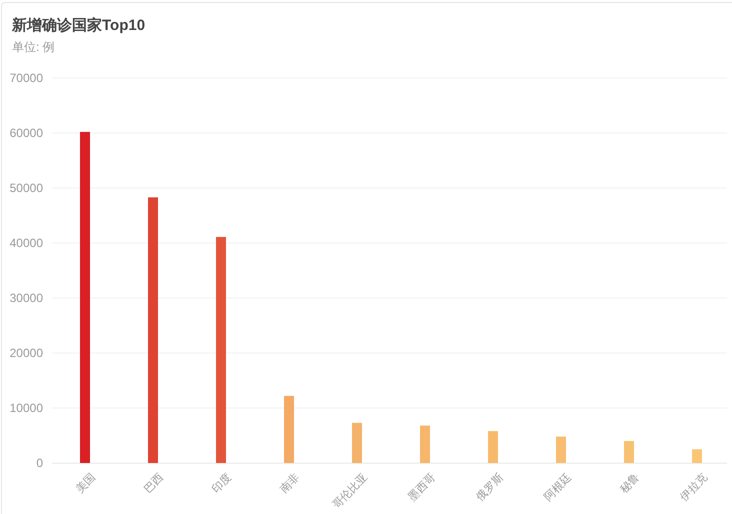 The height and width of the screenshot is (514, 732). I want to click on x-tick-label: 美国, so click(85, 483).